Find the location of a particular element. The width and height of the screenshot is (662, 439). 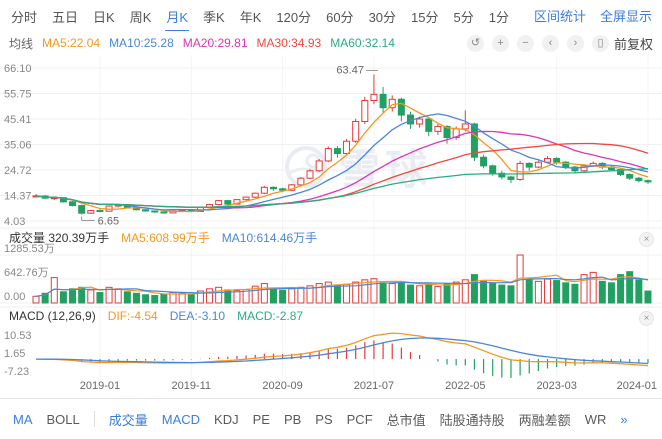

ma20-value: MA20:29.81 is located at coordinates (215, 43).